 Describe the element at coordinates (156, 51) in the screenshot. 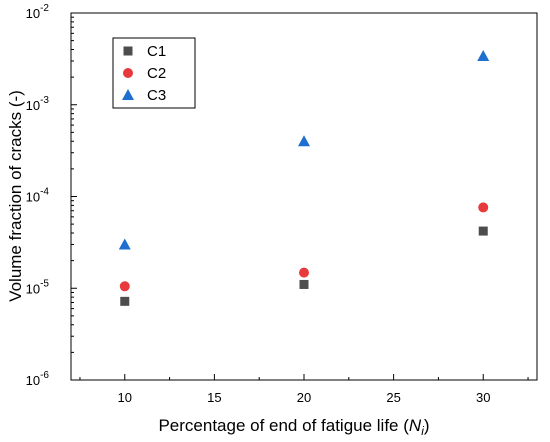

I see `legend-label-c1: C1` at that location.